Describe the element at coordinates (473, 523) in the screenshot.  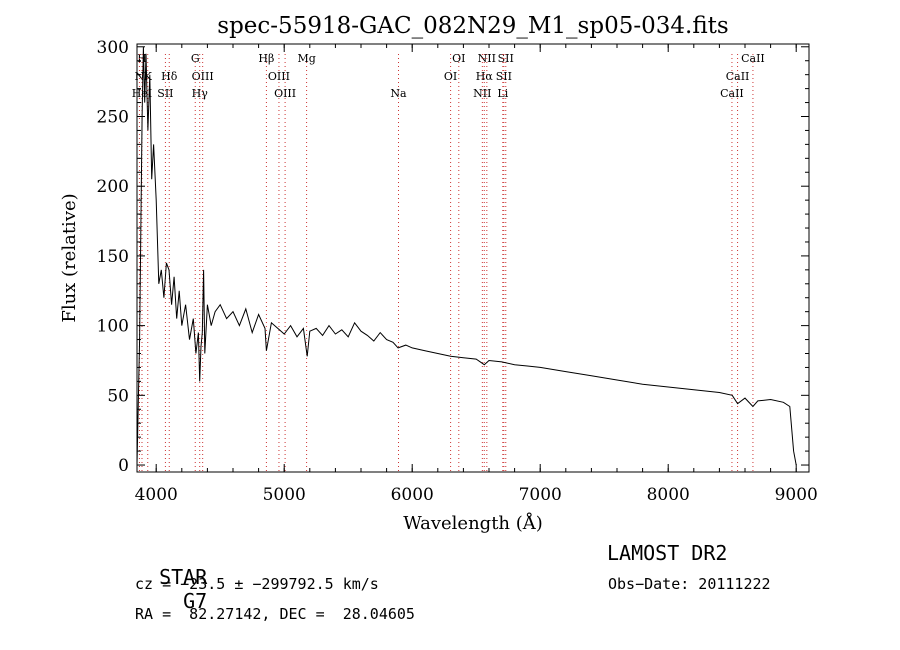
I see `x-axis-label: Wavelength (Å)` at that location.